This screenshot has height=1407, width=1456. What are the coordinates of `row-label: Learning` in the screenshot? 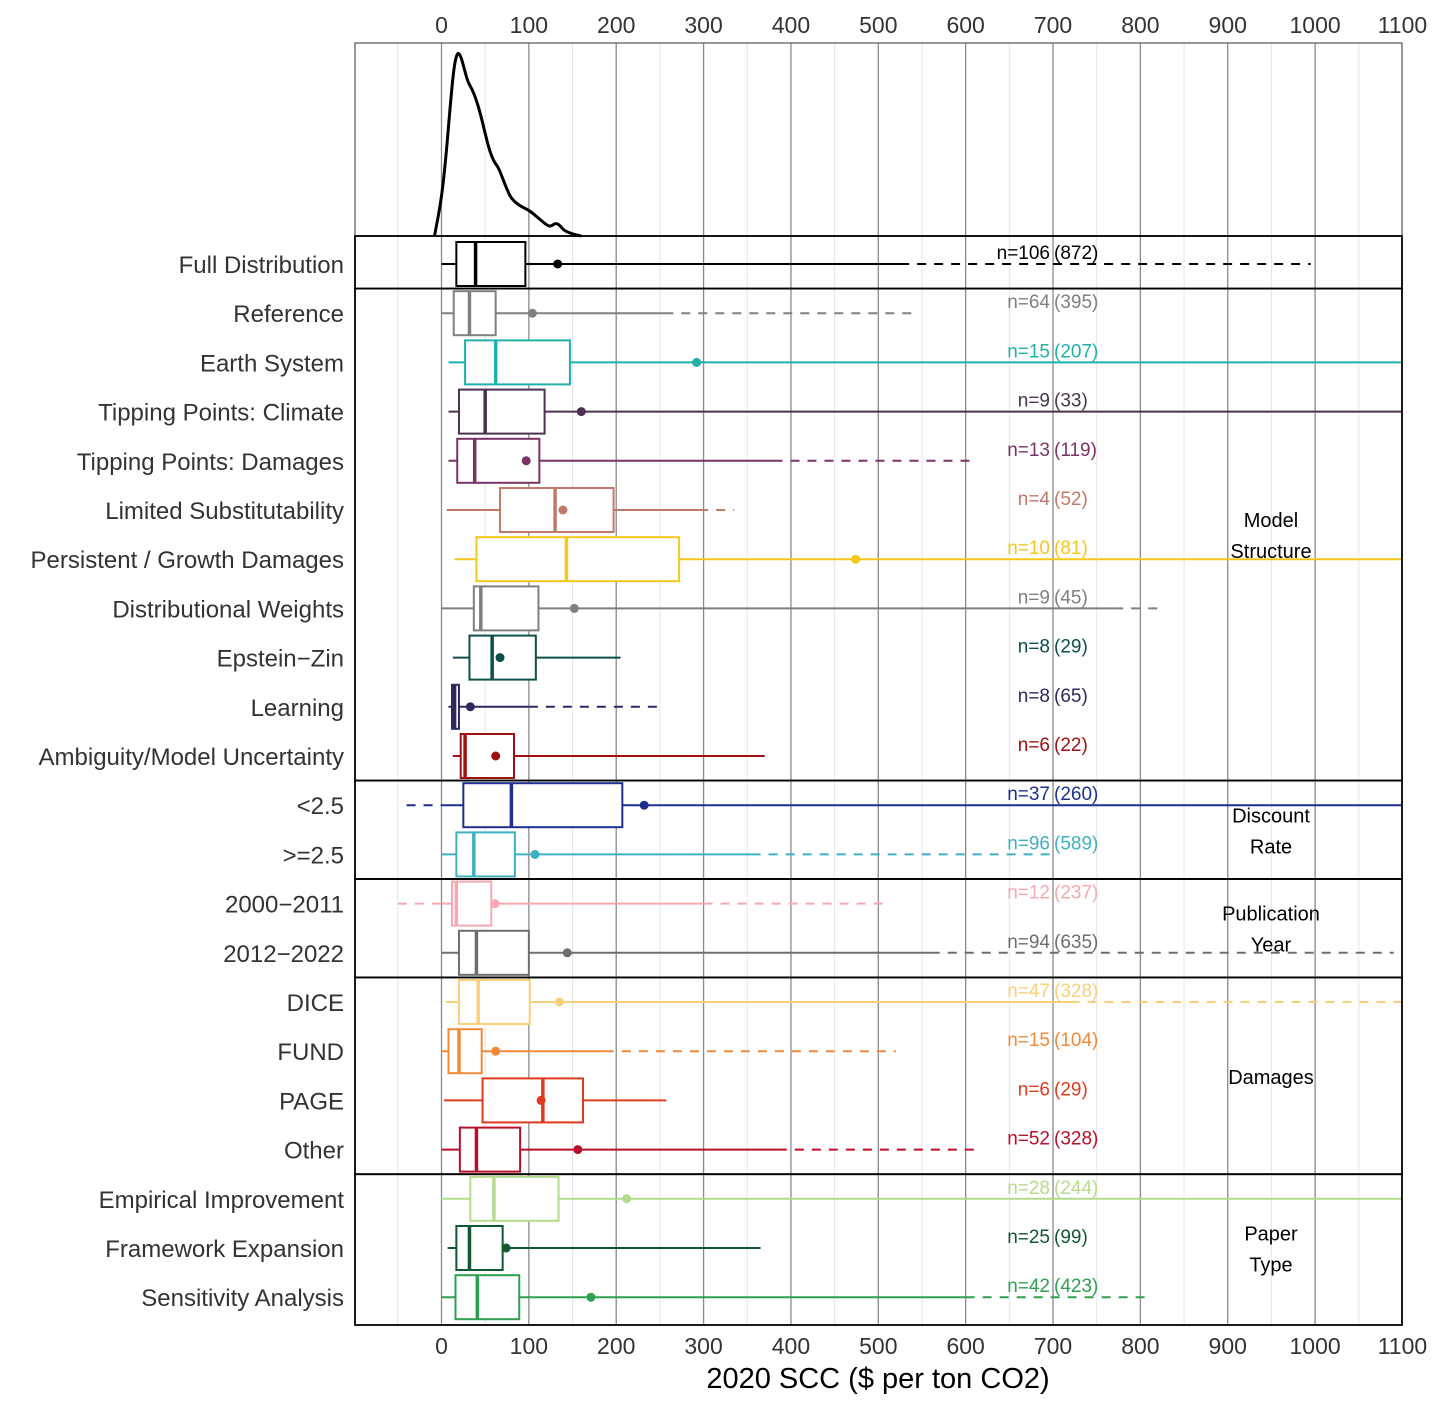 It's located at (297, 708).